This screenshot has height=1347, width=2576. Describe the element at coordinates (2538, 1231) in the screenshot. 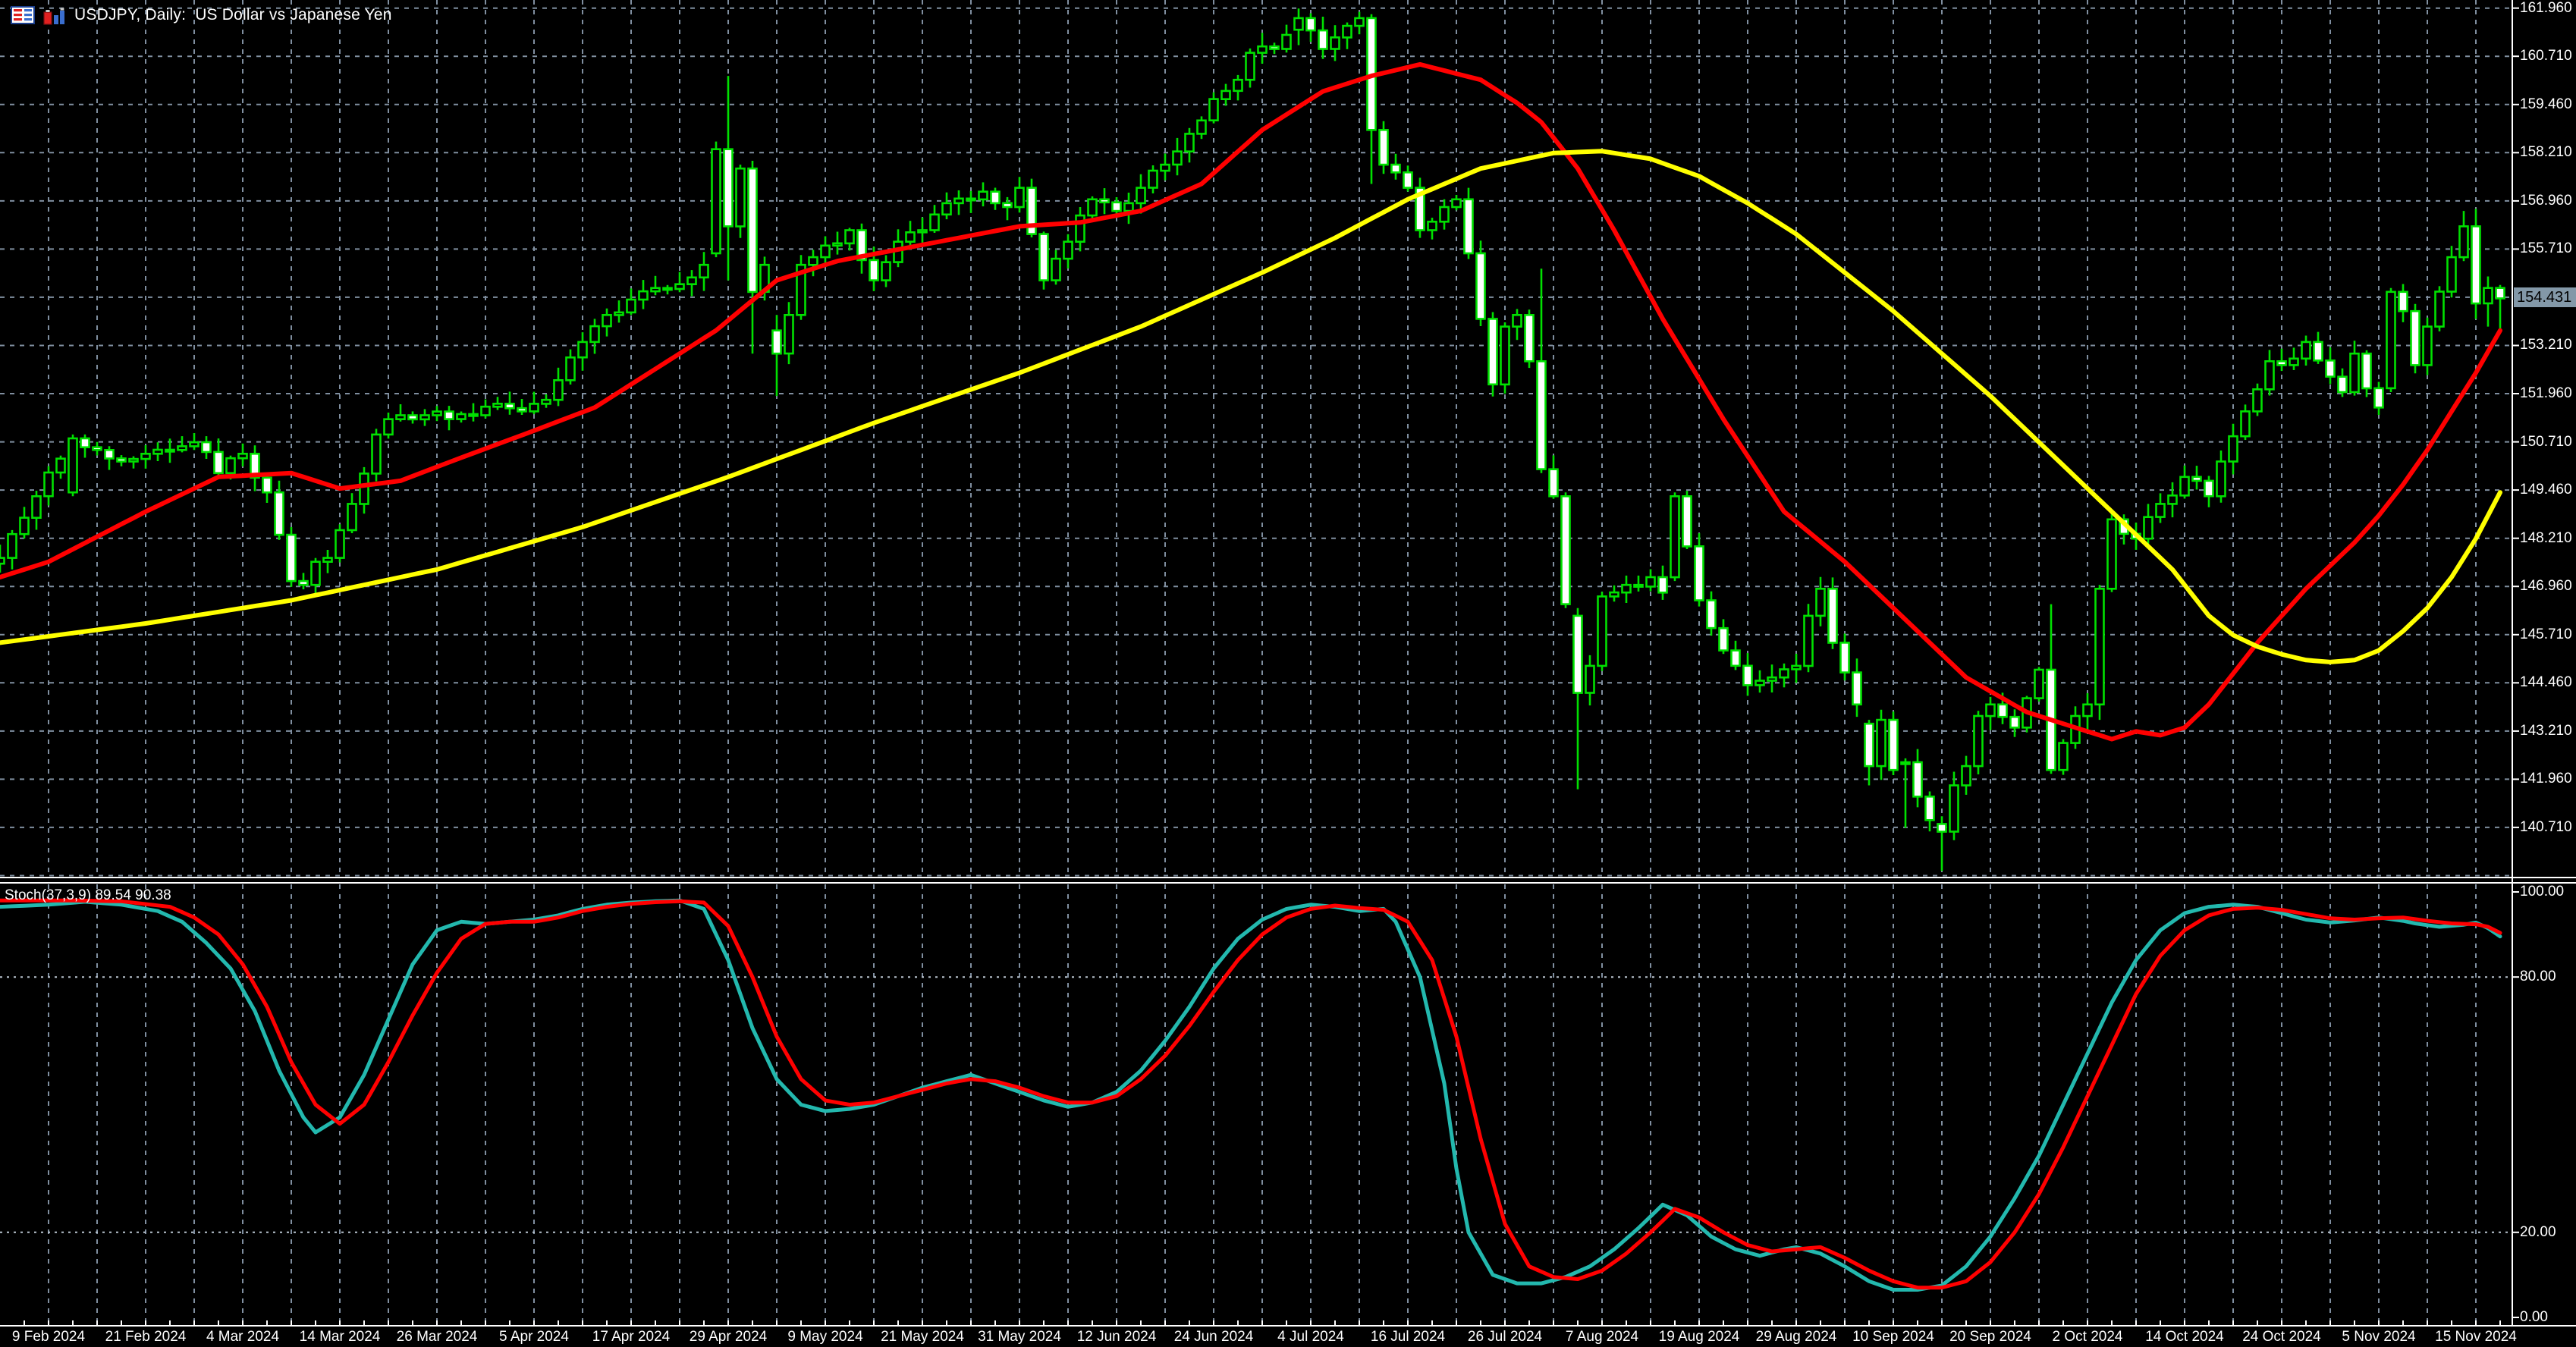

I see `stoch-tick-label: 20.00` at that location.